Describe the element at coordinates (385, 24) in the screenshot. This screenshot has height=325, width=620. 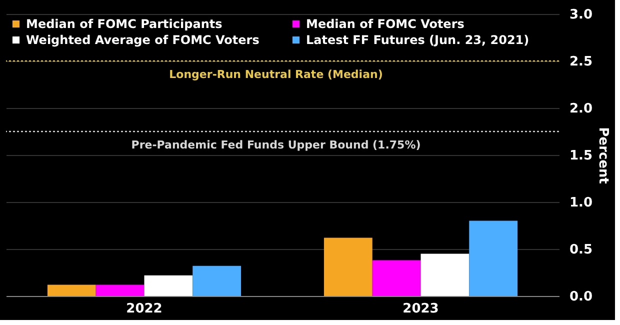
I see `legend-label: Median of FOMC Voters` at that location.